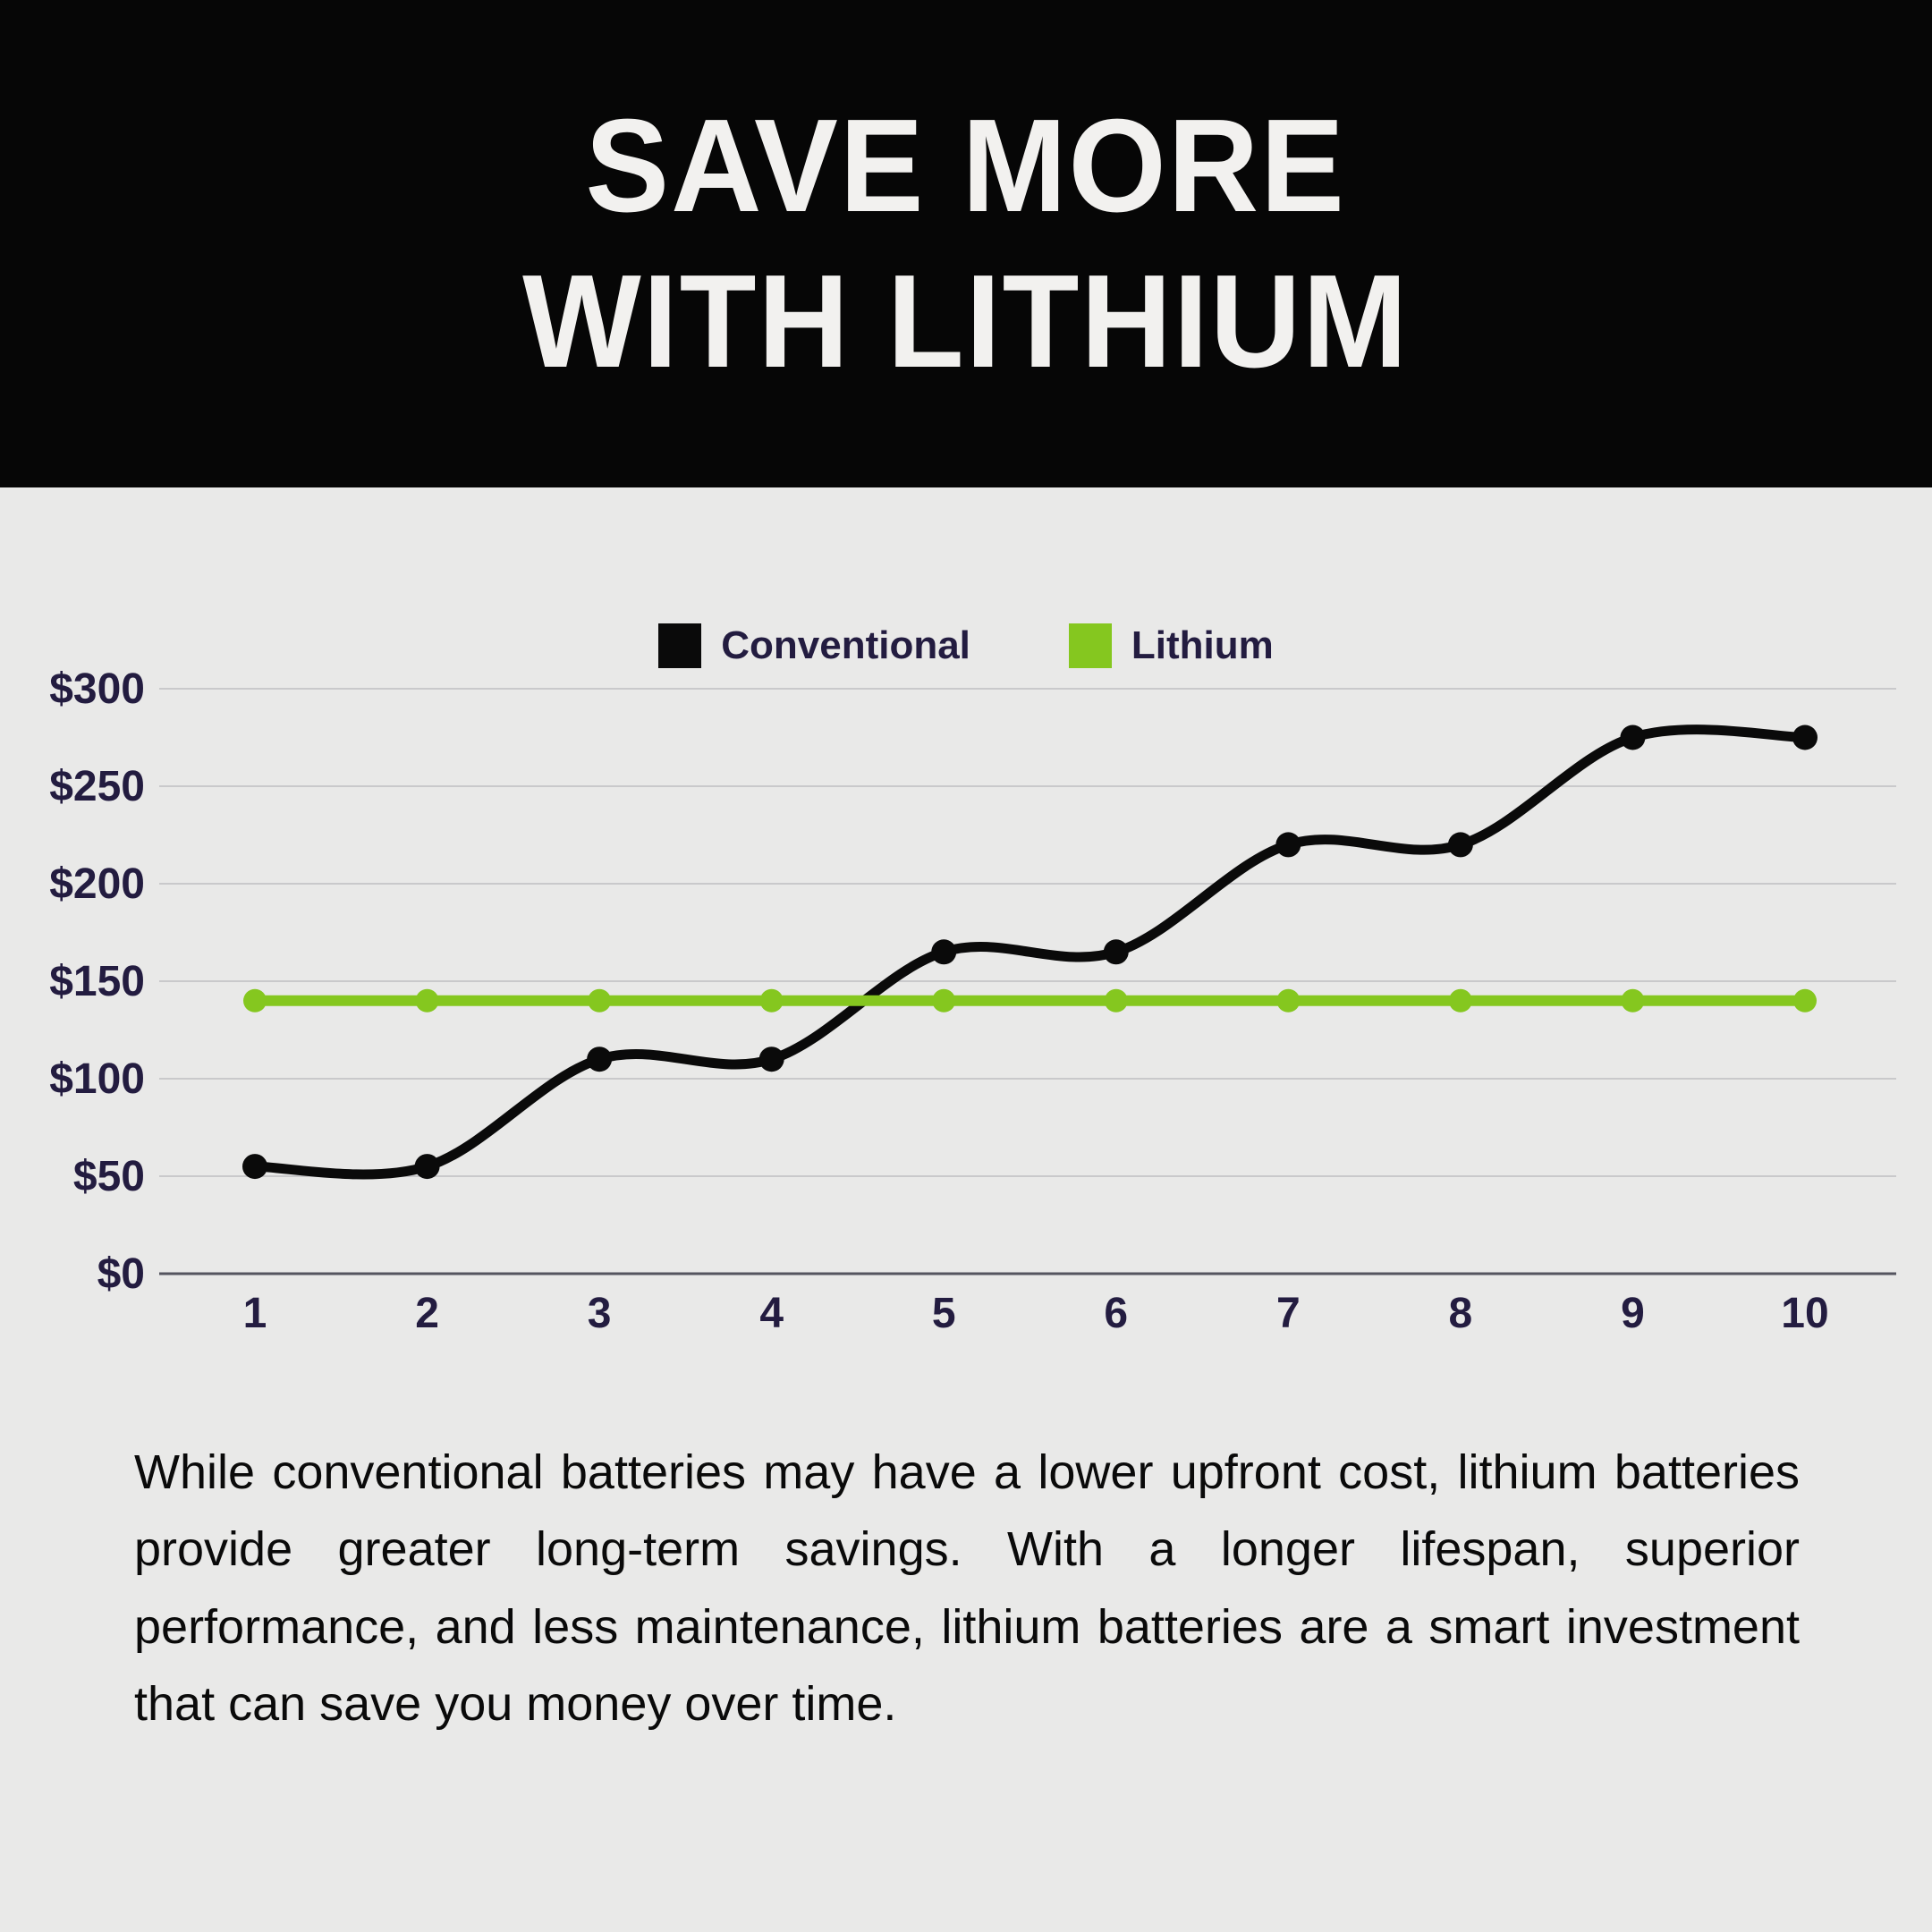 Image resolution: width=1932 pixels, height=1932 pixels. Describe the element at coordinates (255, 1313) in the screenshot. I see `svg-text: 1` at that location.